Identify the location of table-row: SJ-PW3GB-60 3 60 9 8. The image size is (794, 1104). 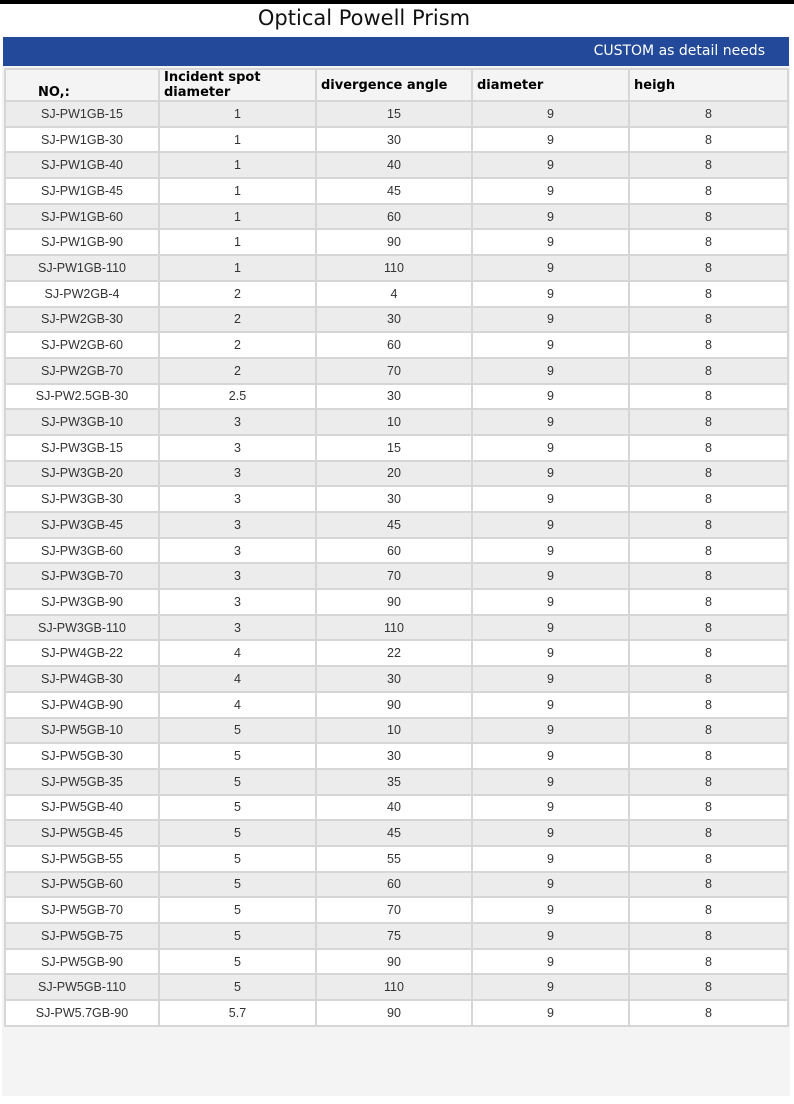
(396, 550).